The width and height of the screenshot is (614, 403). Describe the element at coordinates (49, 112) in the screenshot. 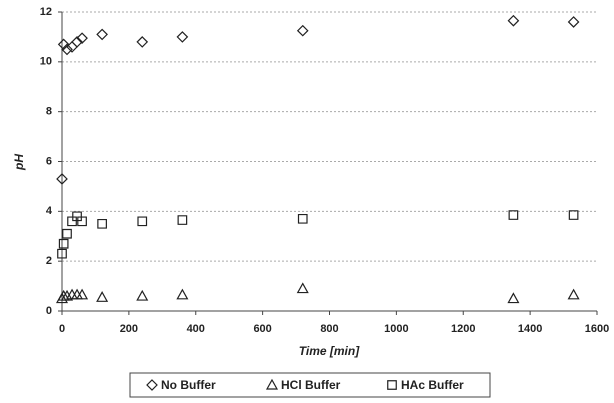

I see `y-tick-label: 8` at that location.